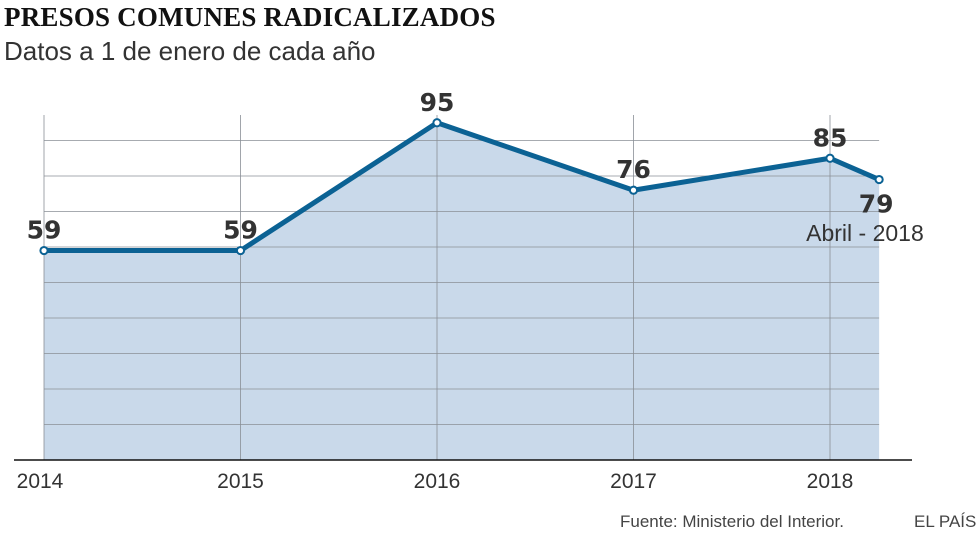 The height and width of the screenshot is (551, 980). Describe the element at coordinates (190, 51) in the screenshot. I see `chart-subtitle: Datos a 1 de enero de cada año` at that location.